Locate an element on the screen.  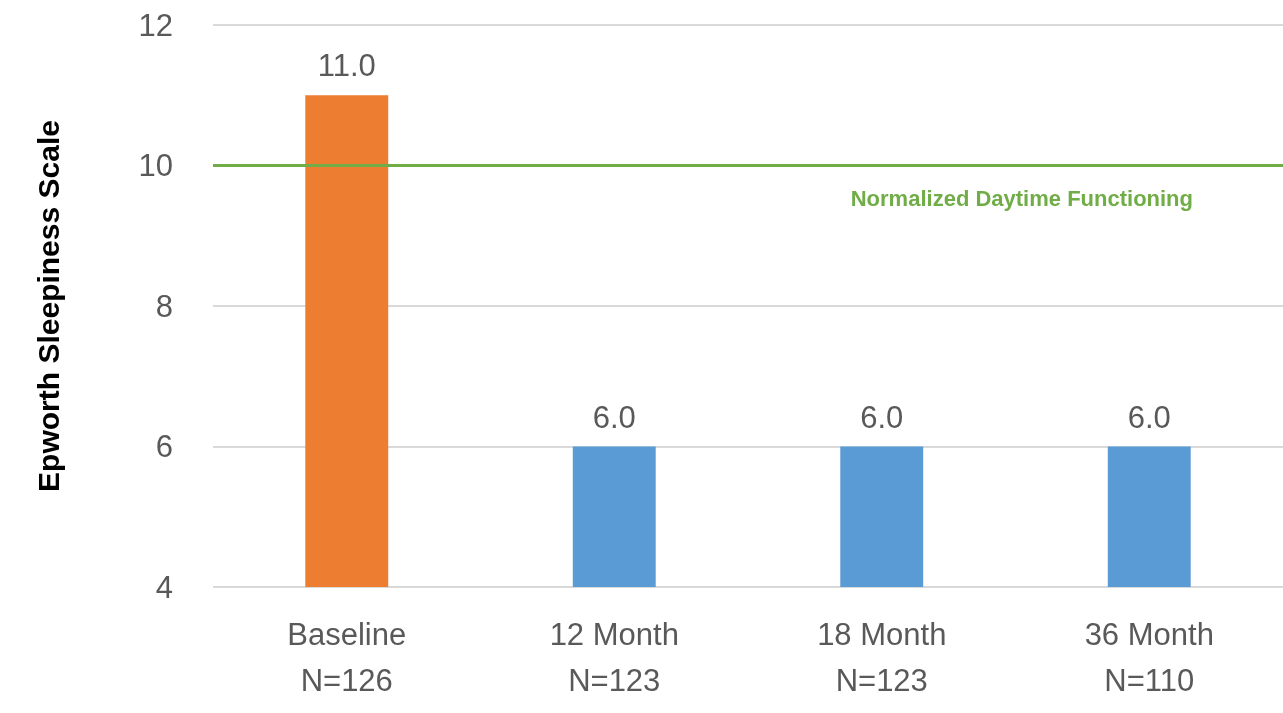
x-tick-label: 36 Month N=110 is located at coordinates (1149, 657).